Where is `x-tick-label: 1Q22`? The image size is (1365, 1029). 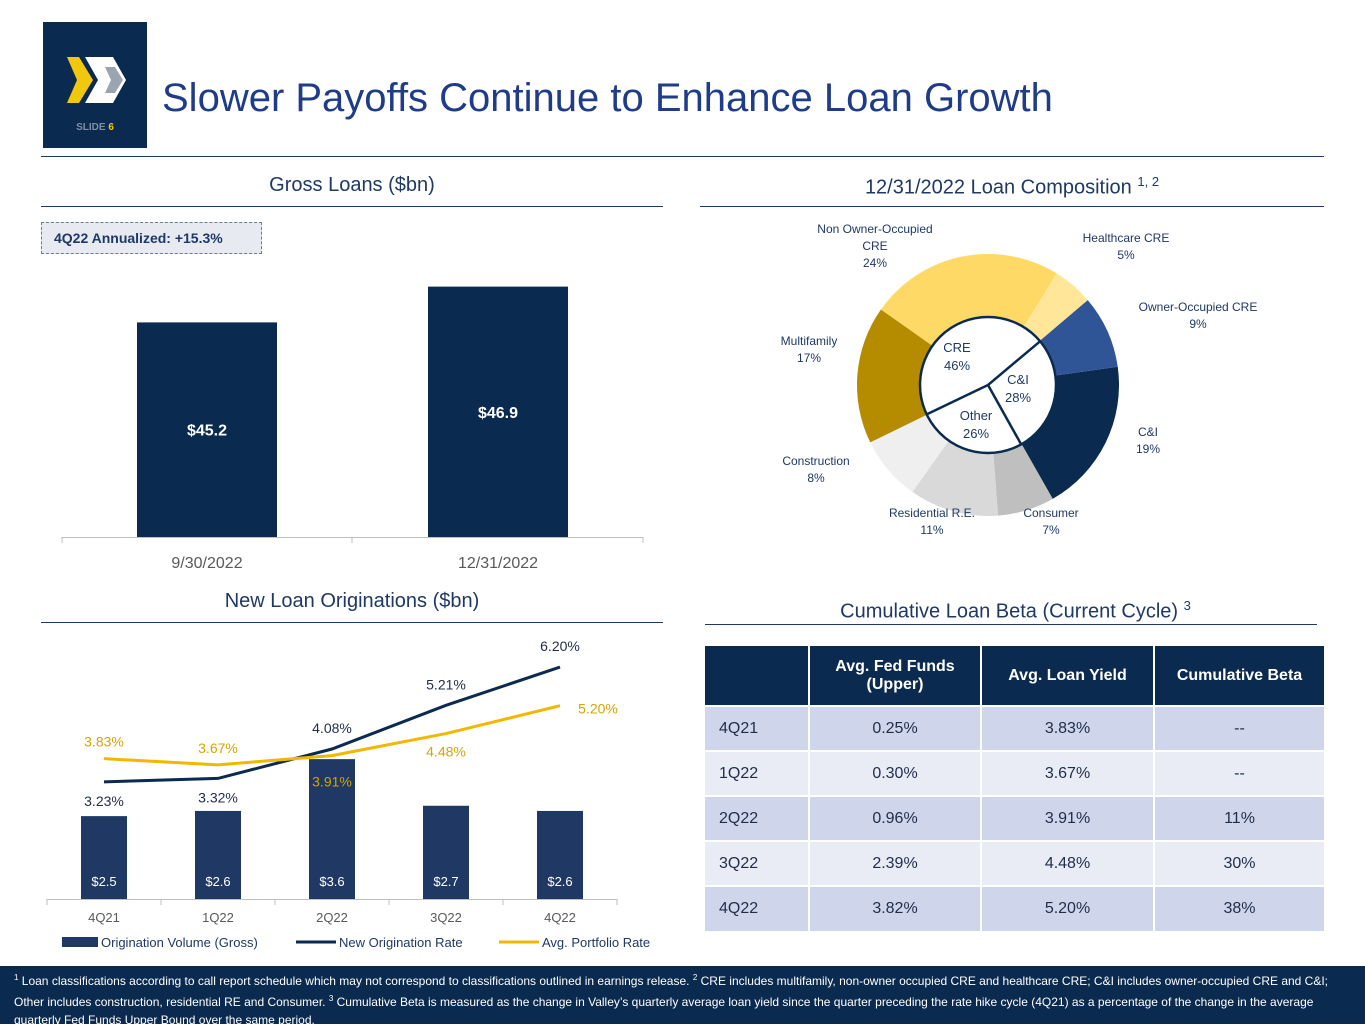
x-tick-label: 1Q22 is located at coordinates (218, 917).